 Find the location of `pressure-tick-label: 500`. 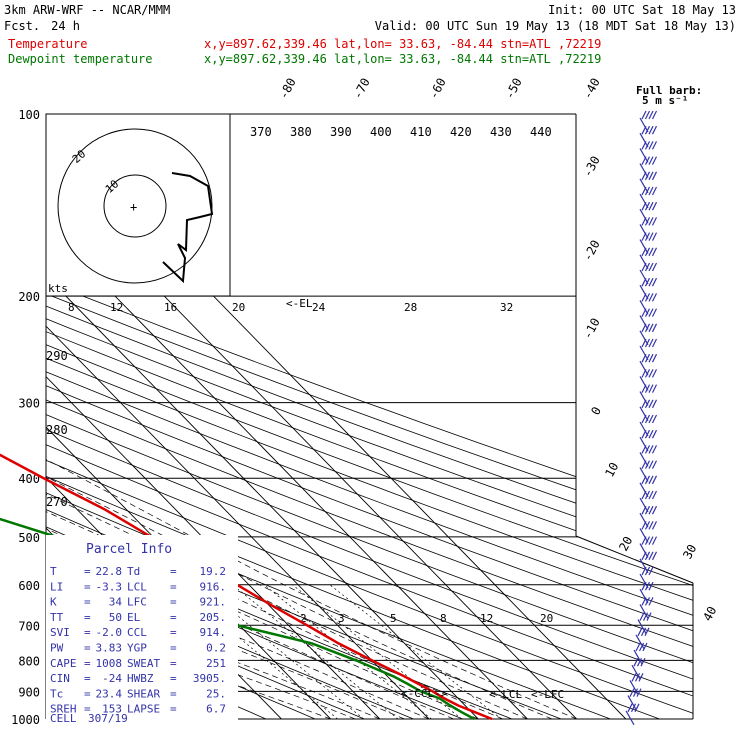

pressure-tick-label: 500 is located at coordinates (29, 538).